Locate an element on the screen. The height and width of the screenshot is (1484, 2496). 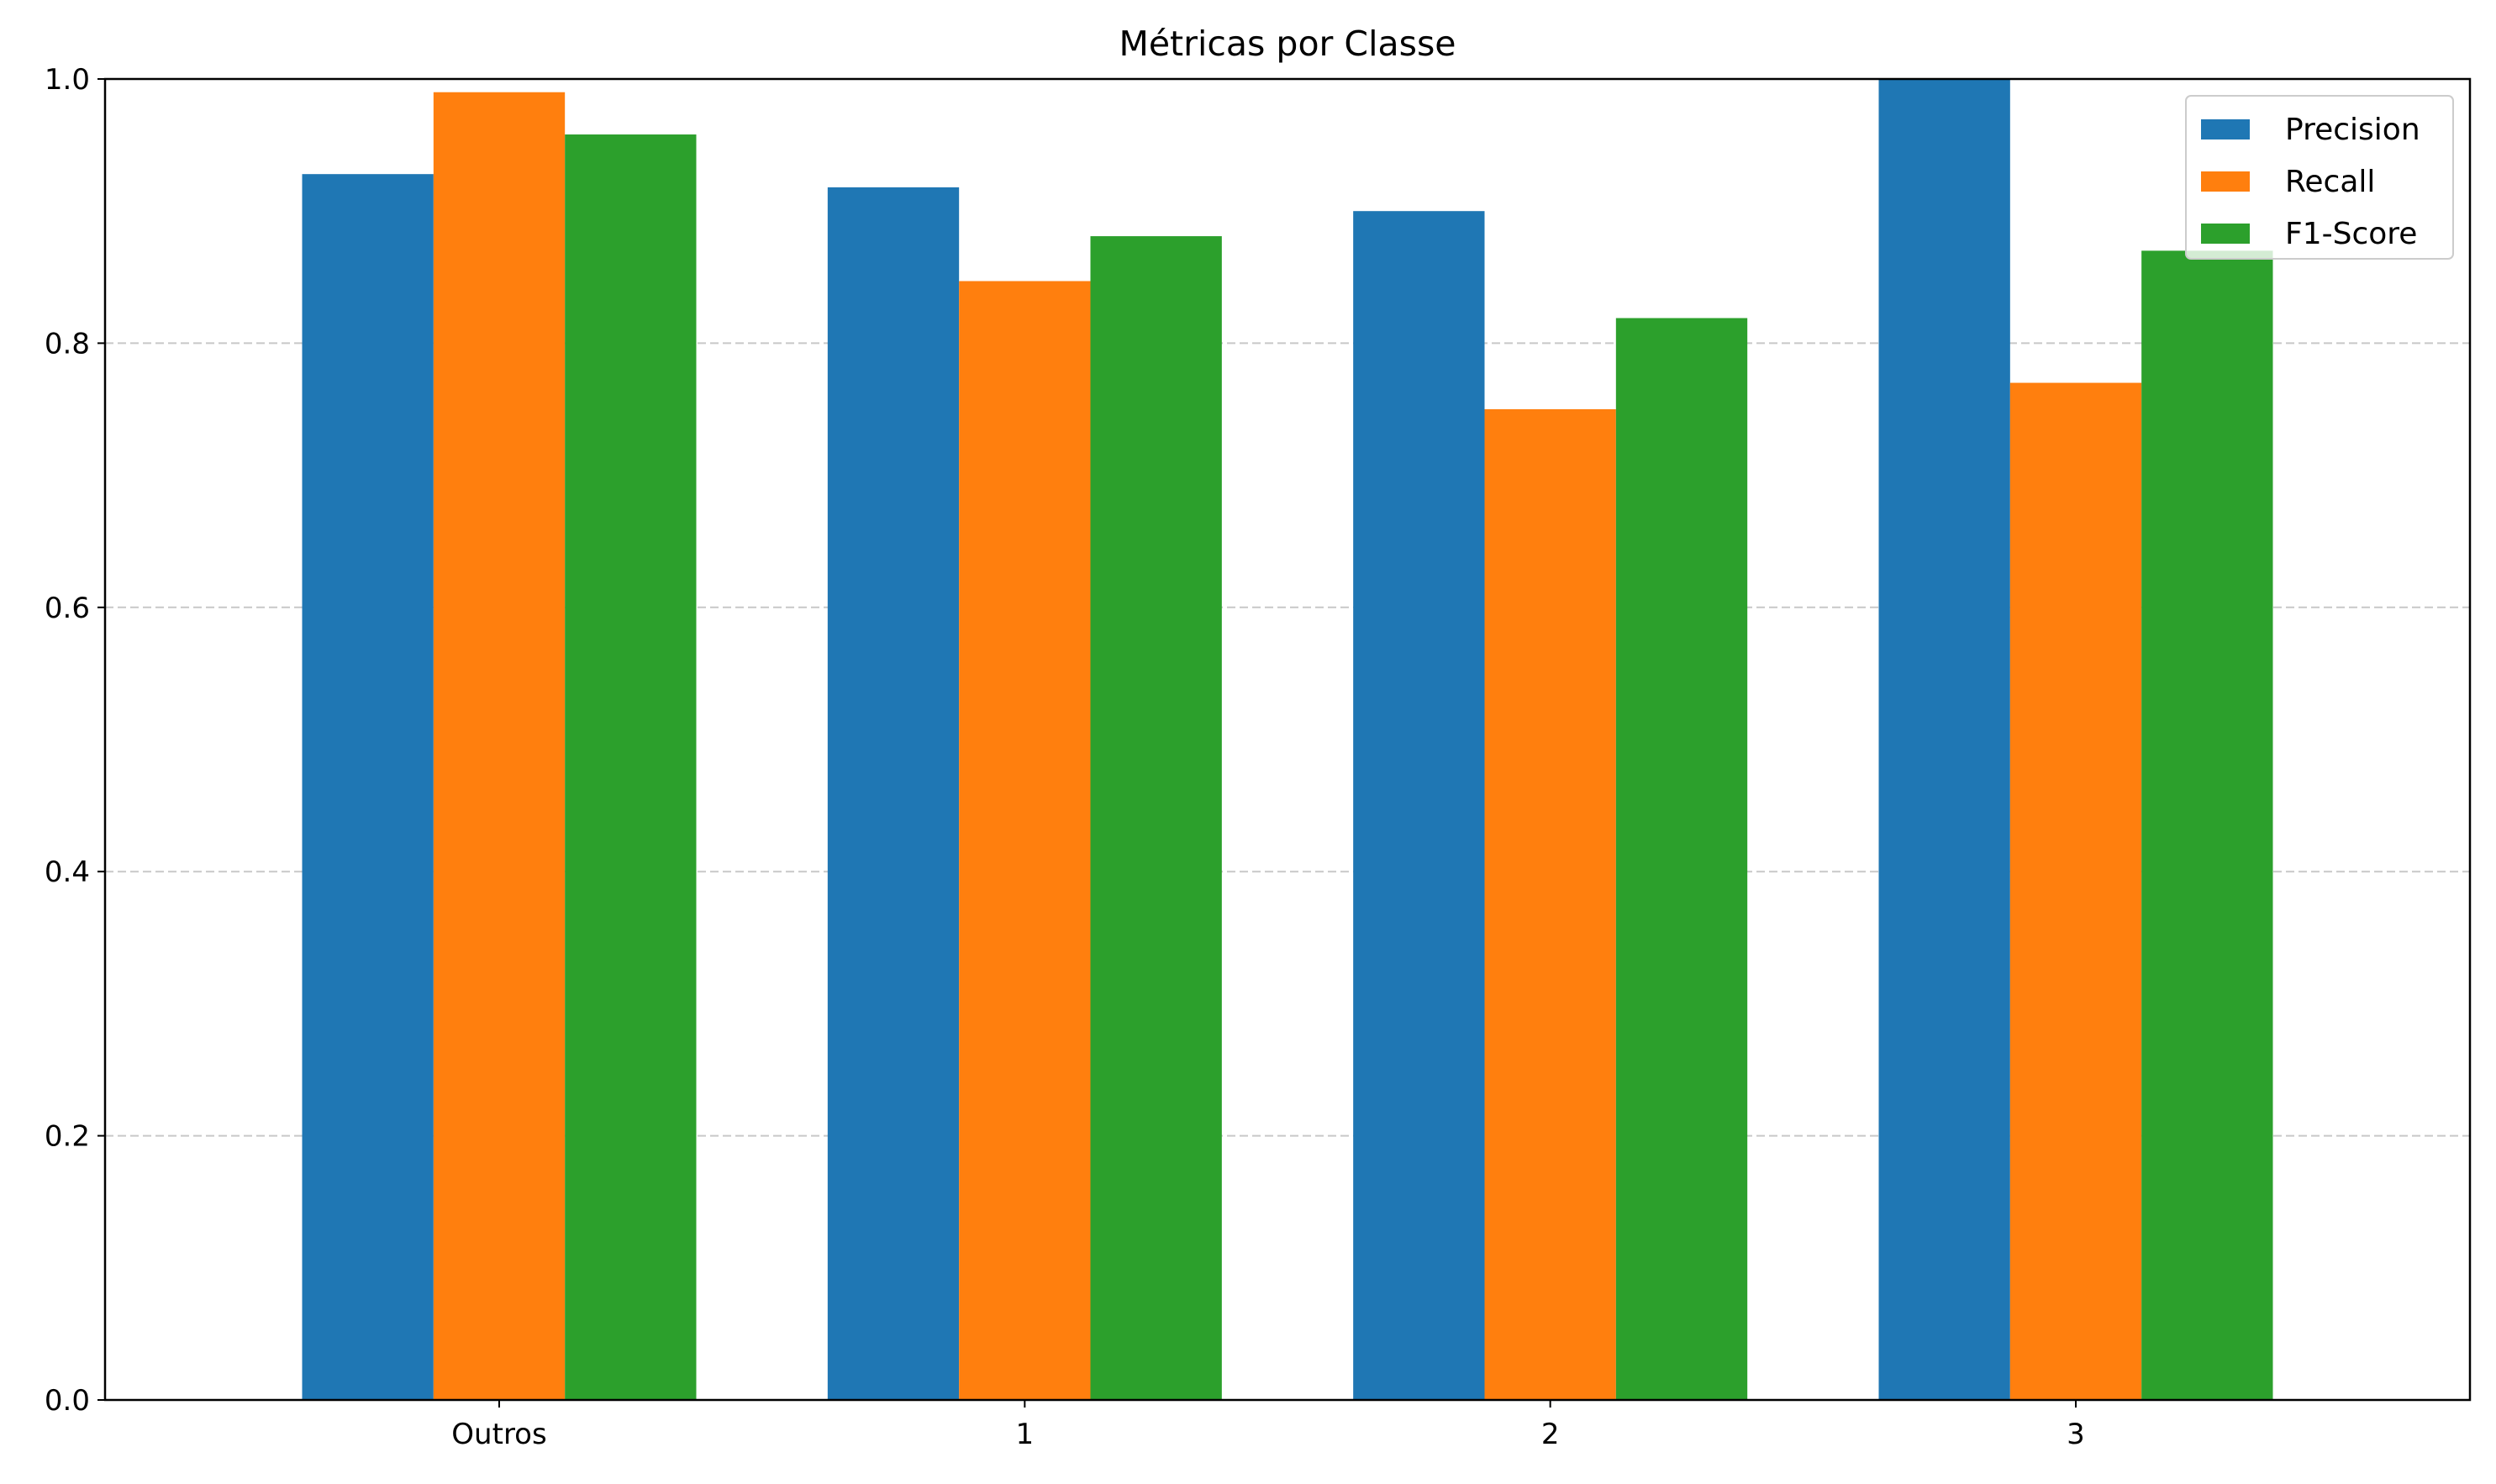
y-tick-label: 1.0 is located at coordinates (68, 80).